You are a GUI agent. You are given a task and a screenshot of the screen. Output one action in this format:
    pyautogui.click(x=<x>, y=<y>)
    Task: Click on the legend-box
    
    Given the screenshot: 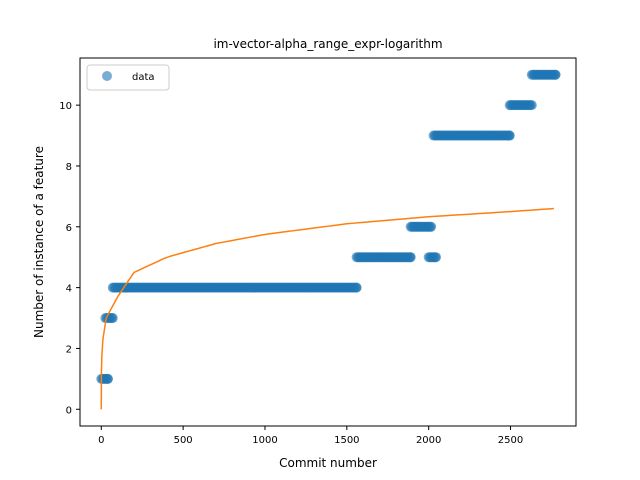 What is the action you would take?
    pyautogui.click(x=128, y=77)
    